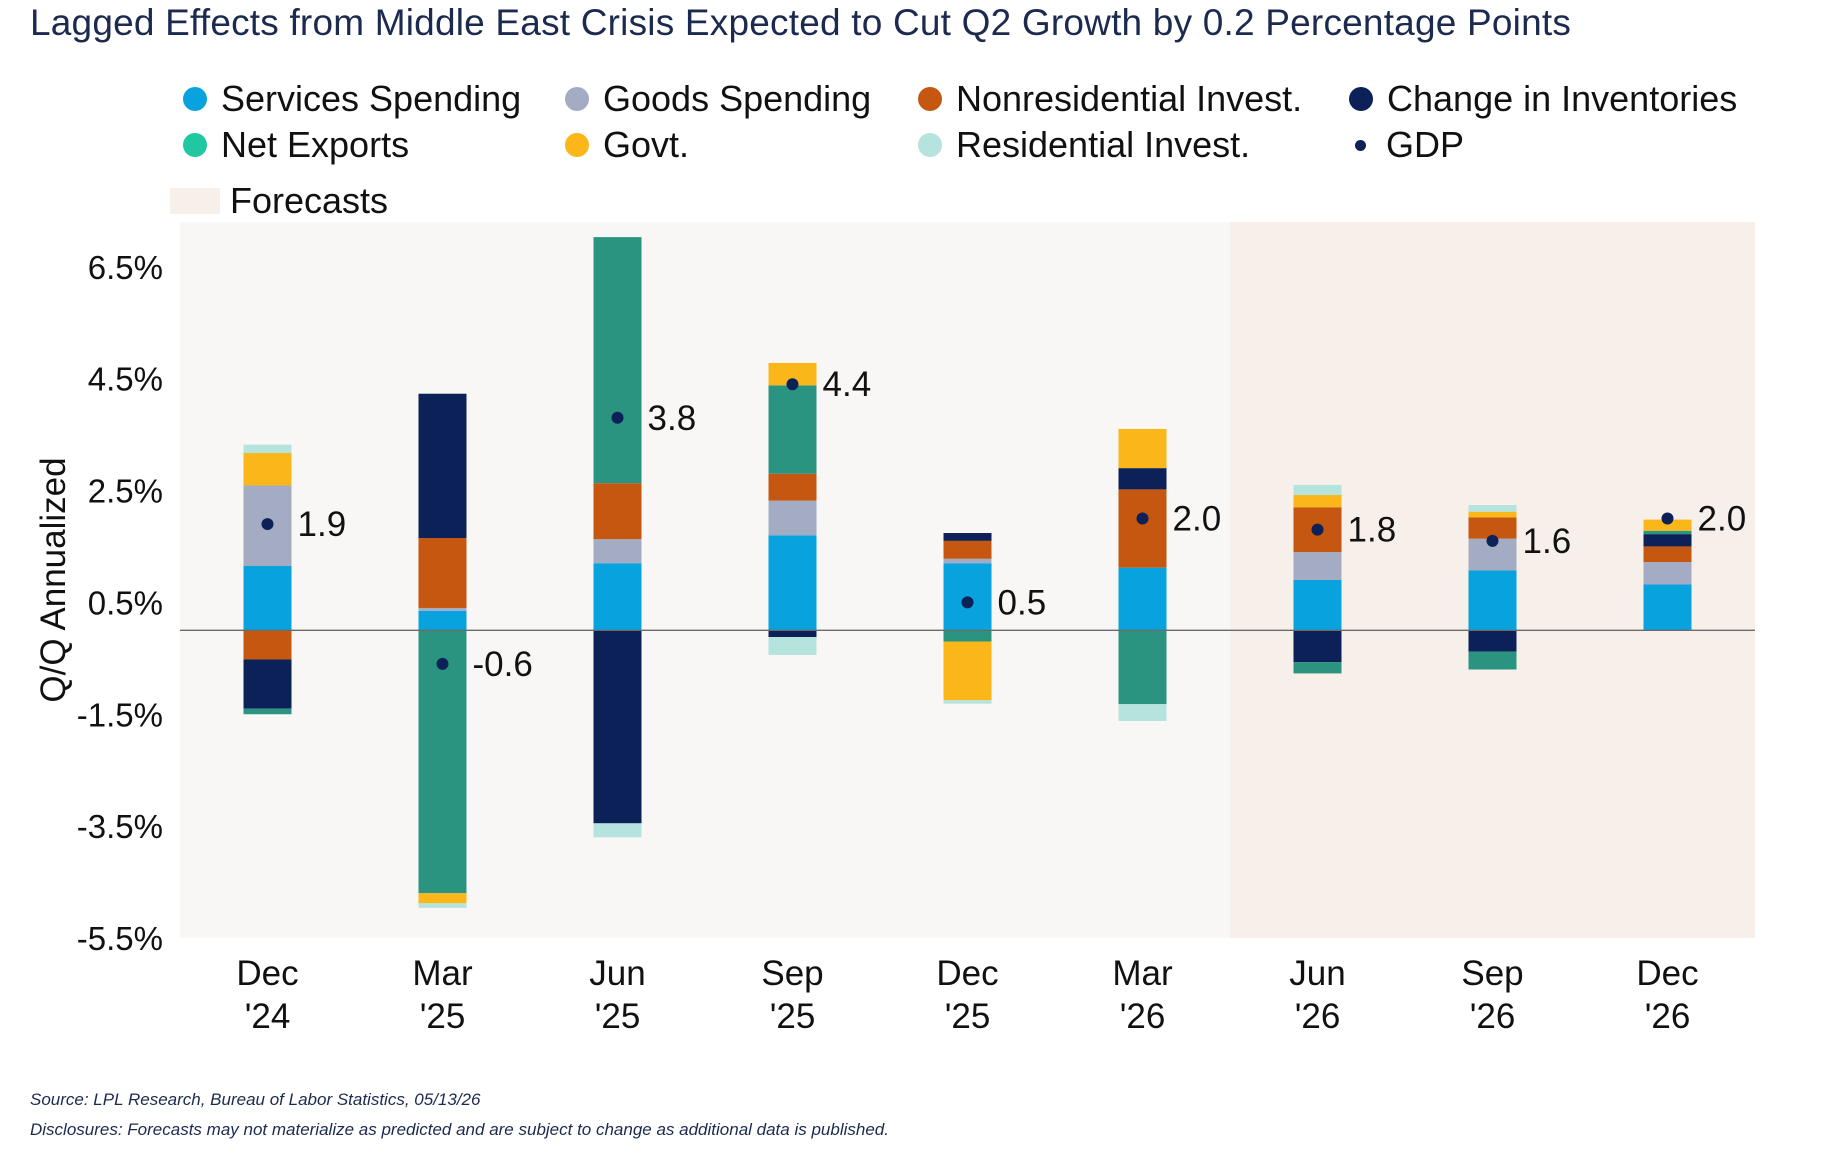  Describe the element at coordinates (1406, 145) in the screenshot. I see `legend-item-gdp: GDP` at that location.